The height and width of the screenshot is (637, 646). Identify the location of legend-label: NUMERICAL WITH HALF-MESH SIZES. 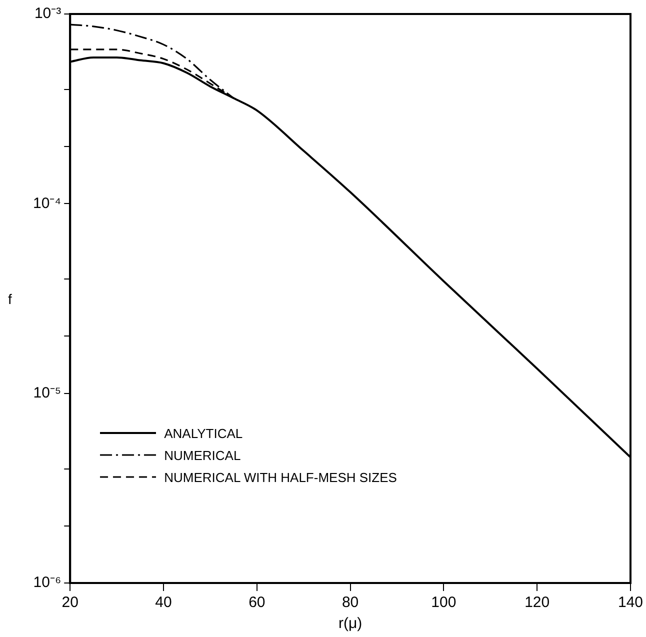
(280, 477).